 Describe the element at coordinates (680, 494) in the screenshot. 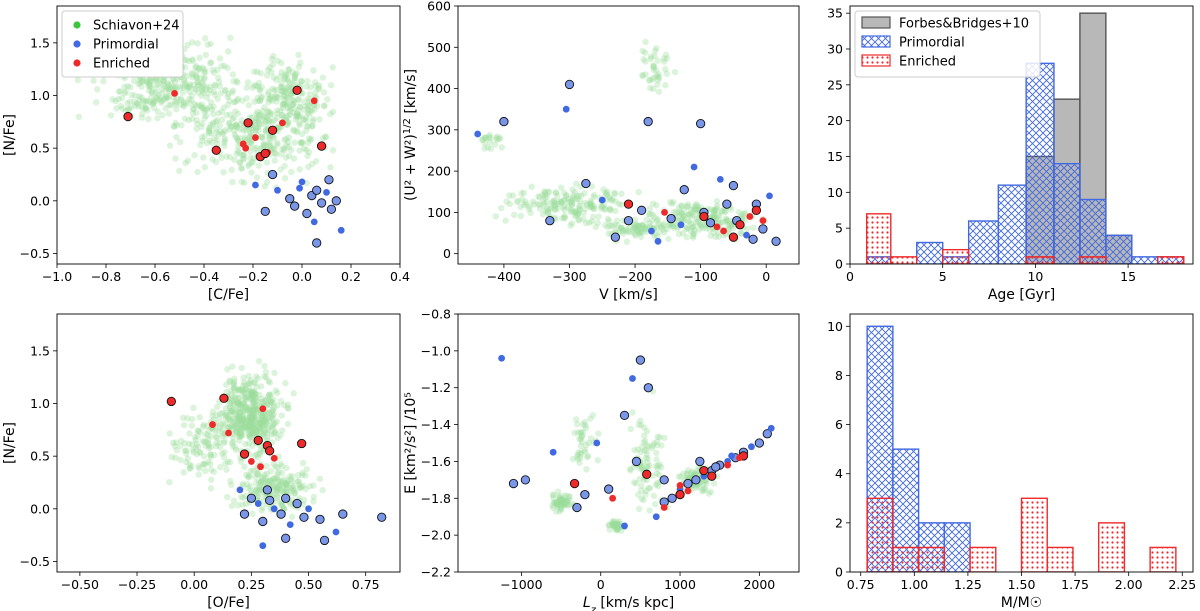

I see `enriched-point` at that location.